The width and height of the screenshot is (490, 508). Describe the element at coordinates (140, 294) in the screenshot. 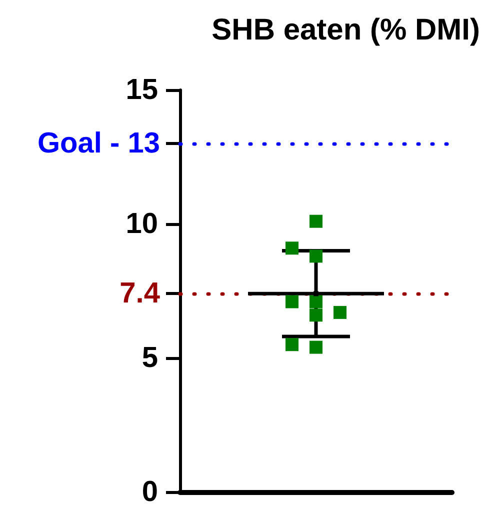

I see `ref-line-label: 7.4` at that location.